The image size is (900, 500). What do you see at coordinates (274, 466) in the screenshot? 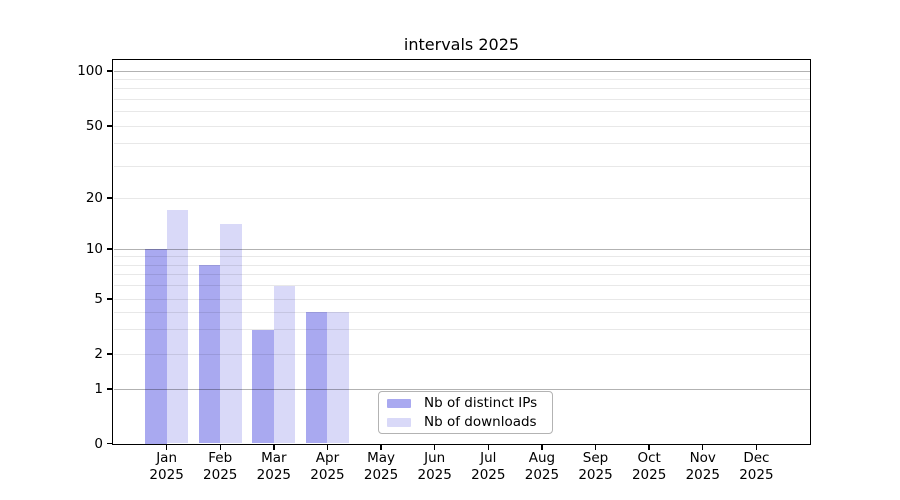
I see `x-tick-label-mar: Mar 2025` at bounding box center [274, 466].